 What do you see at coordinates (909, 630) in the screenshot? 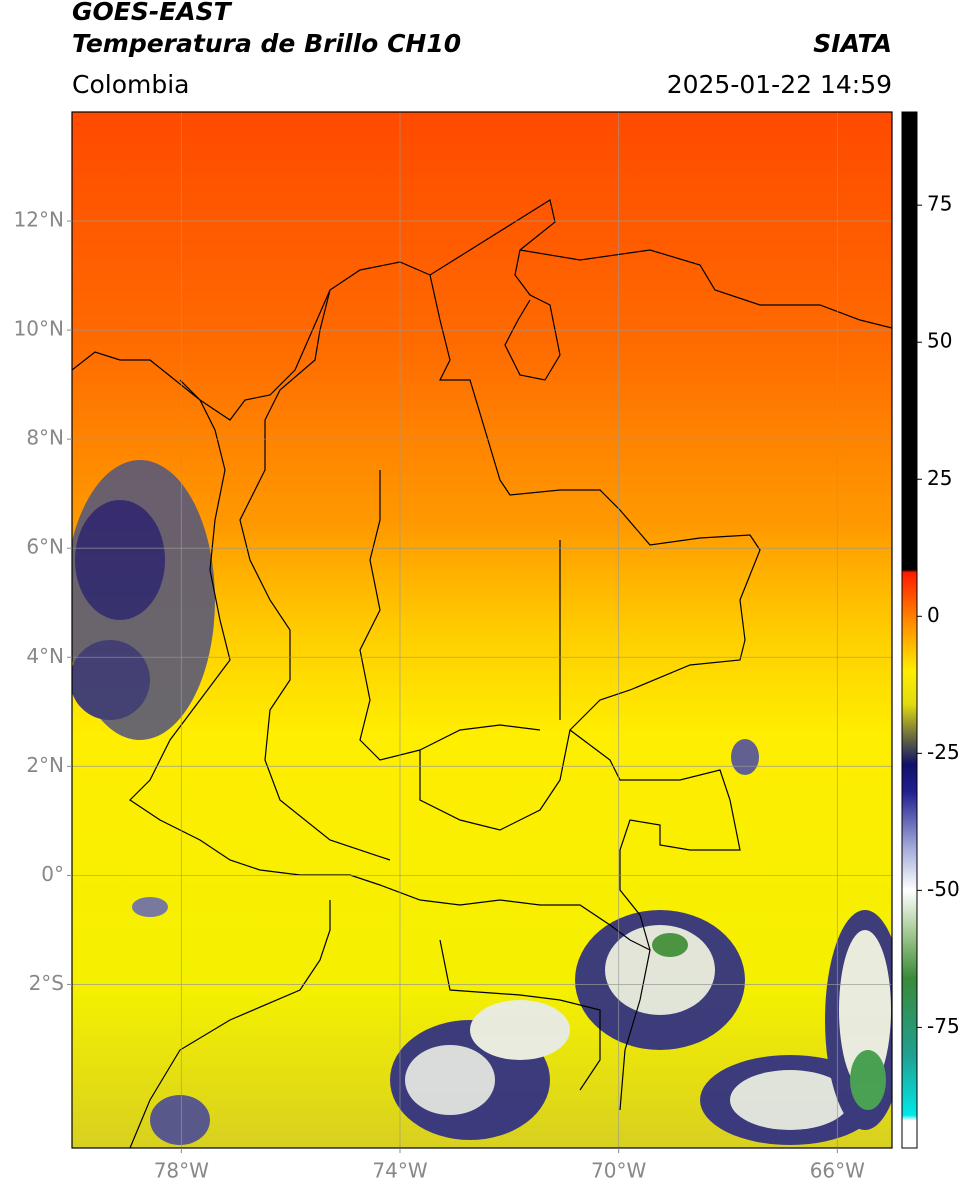
I see `colorbar` at bounding box center [909, 630].